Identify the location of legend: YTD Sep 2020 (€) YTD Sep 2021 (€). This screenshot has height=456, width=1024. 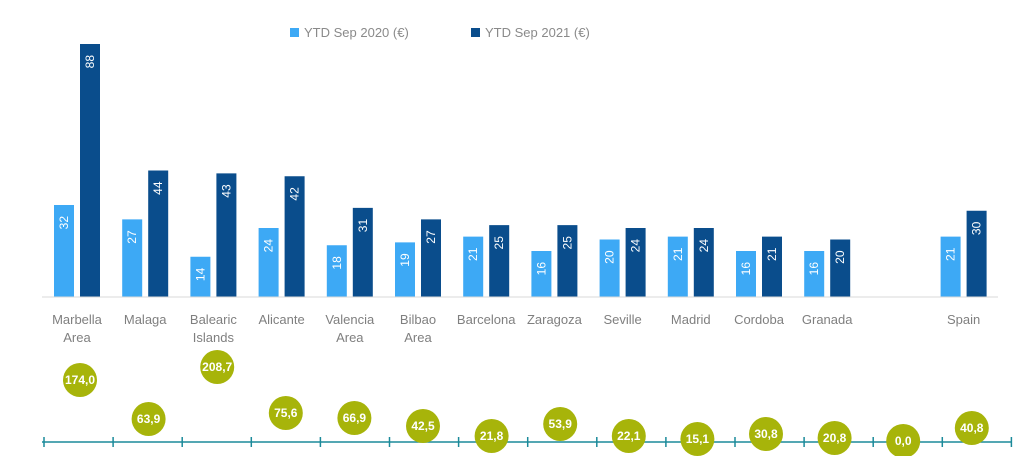
(440, 32).